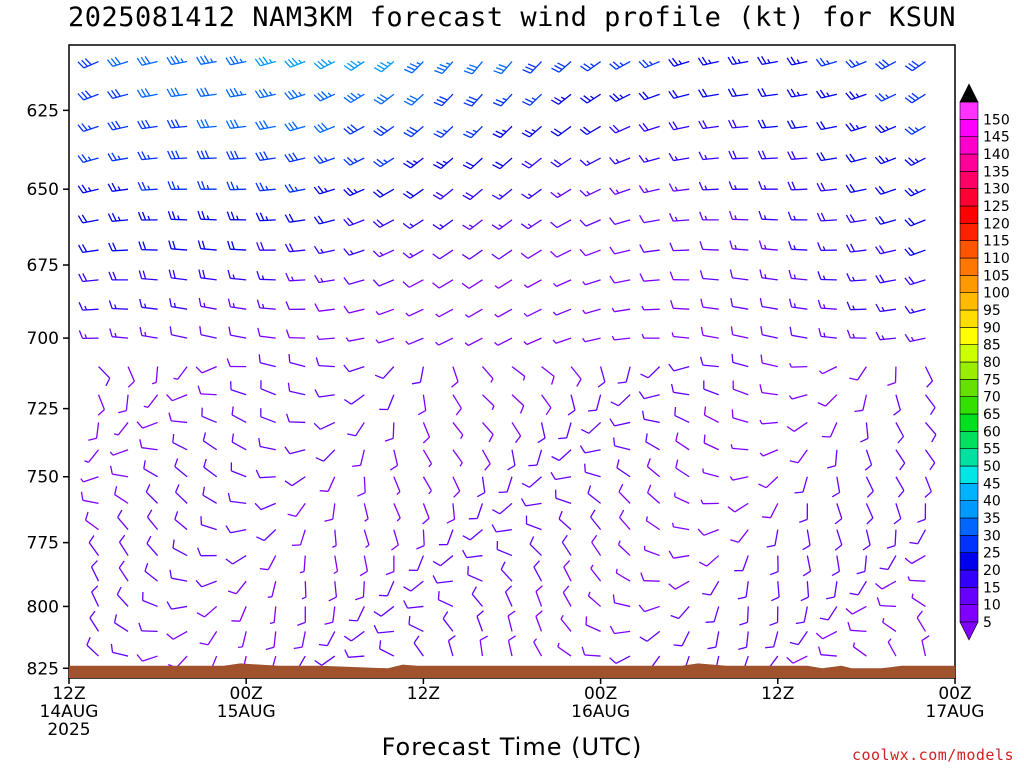 This screenshot has height=768, width=1024. Describe the element at coordinates (932, 755) in the screenshot. I see `credit-link: coolwx.com/models` at that location.